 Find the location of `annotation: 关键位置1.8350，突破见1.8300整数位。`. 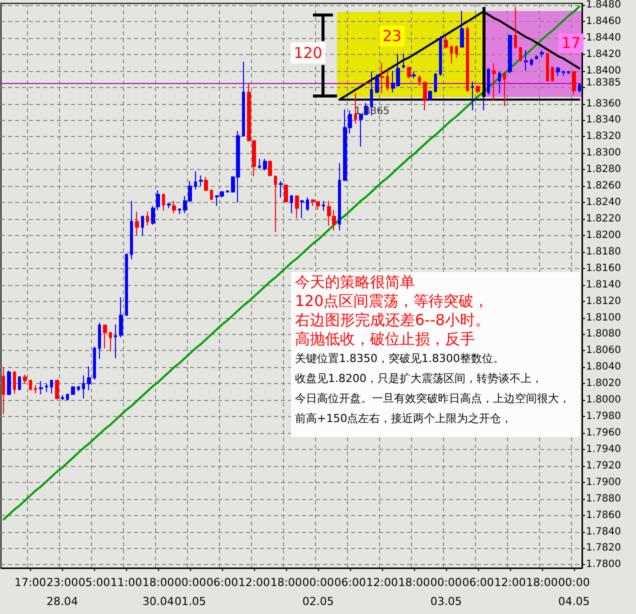

annotation: 关键位置1.8350，突破见1.8300整数位。 is located at coordinates (400, 359).